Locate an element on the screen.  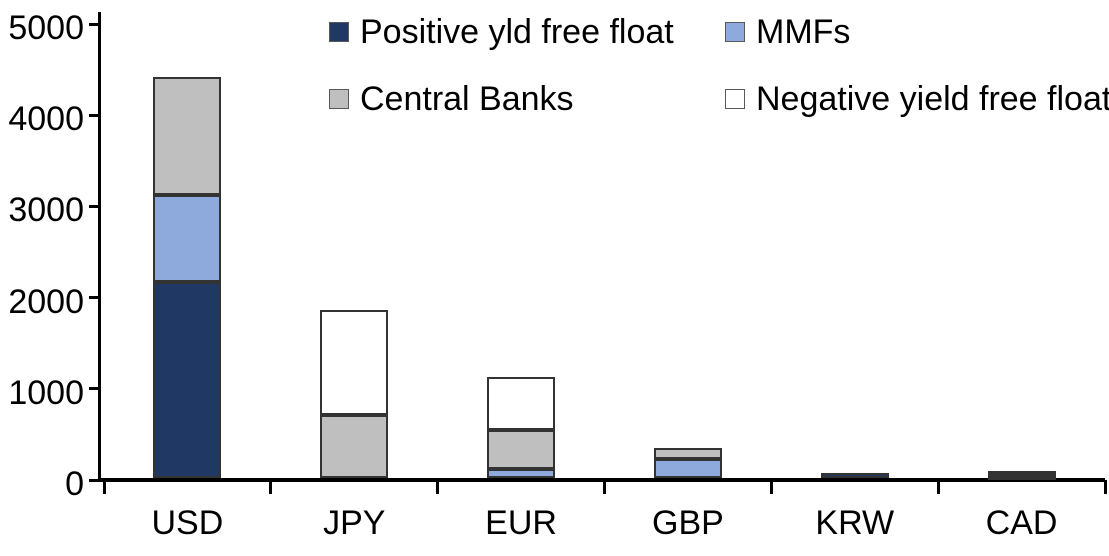
legend-item-mmfs: MMFs is located at coordinates (917, 32).